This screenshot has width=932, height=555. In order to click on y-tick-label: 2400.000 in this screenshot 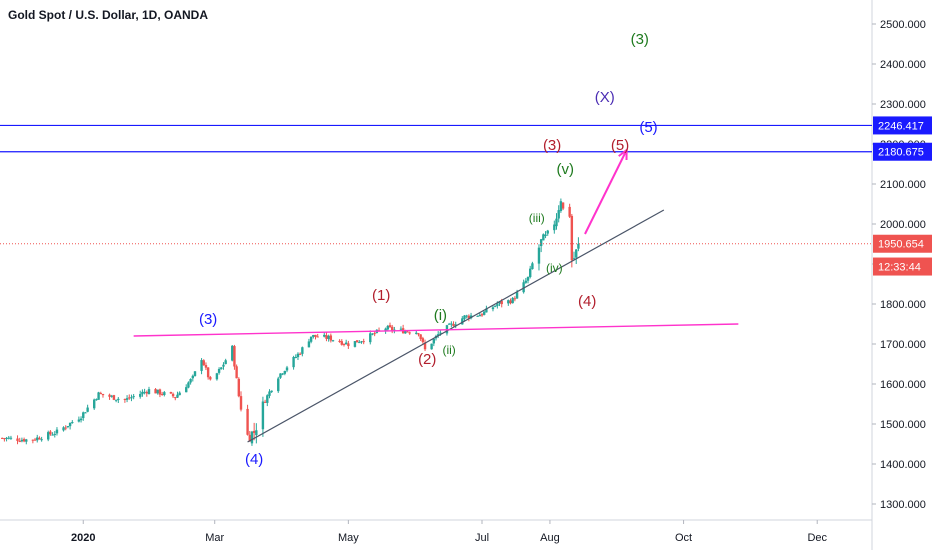, I will do `click(903, 65)`.